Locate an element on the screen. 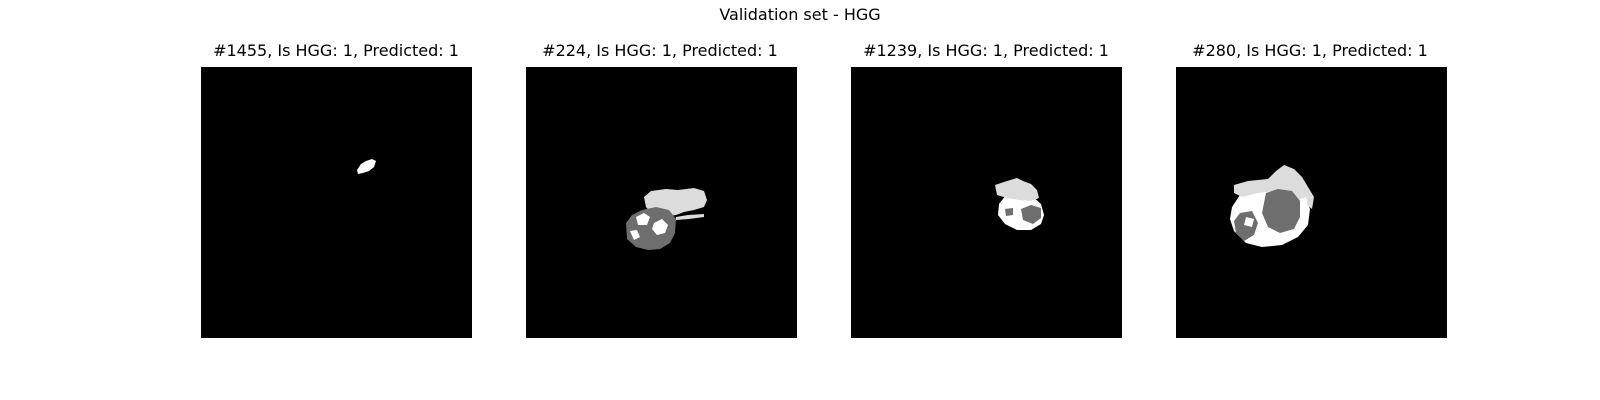 The width and height of the screenshot is (1600, 400). panel-title-2: #224, Is HGG: 1, Predicted: 1 is located at coordinates (660, 50).